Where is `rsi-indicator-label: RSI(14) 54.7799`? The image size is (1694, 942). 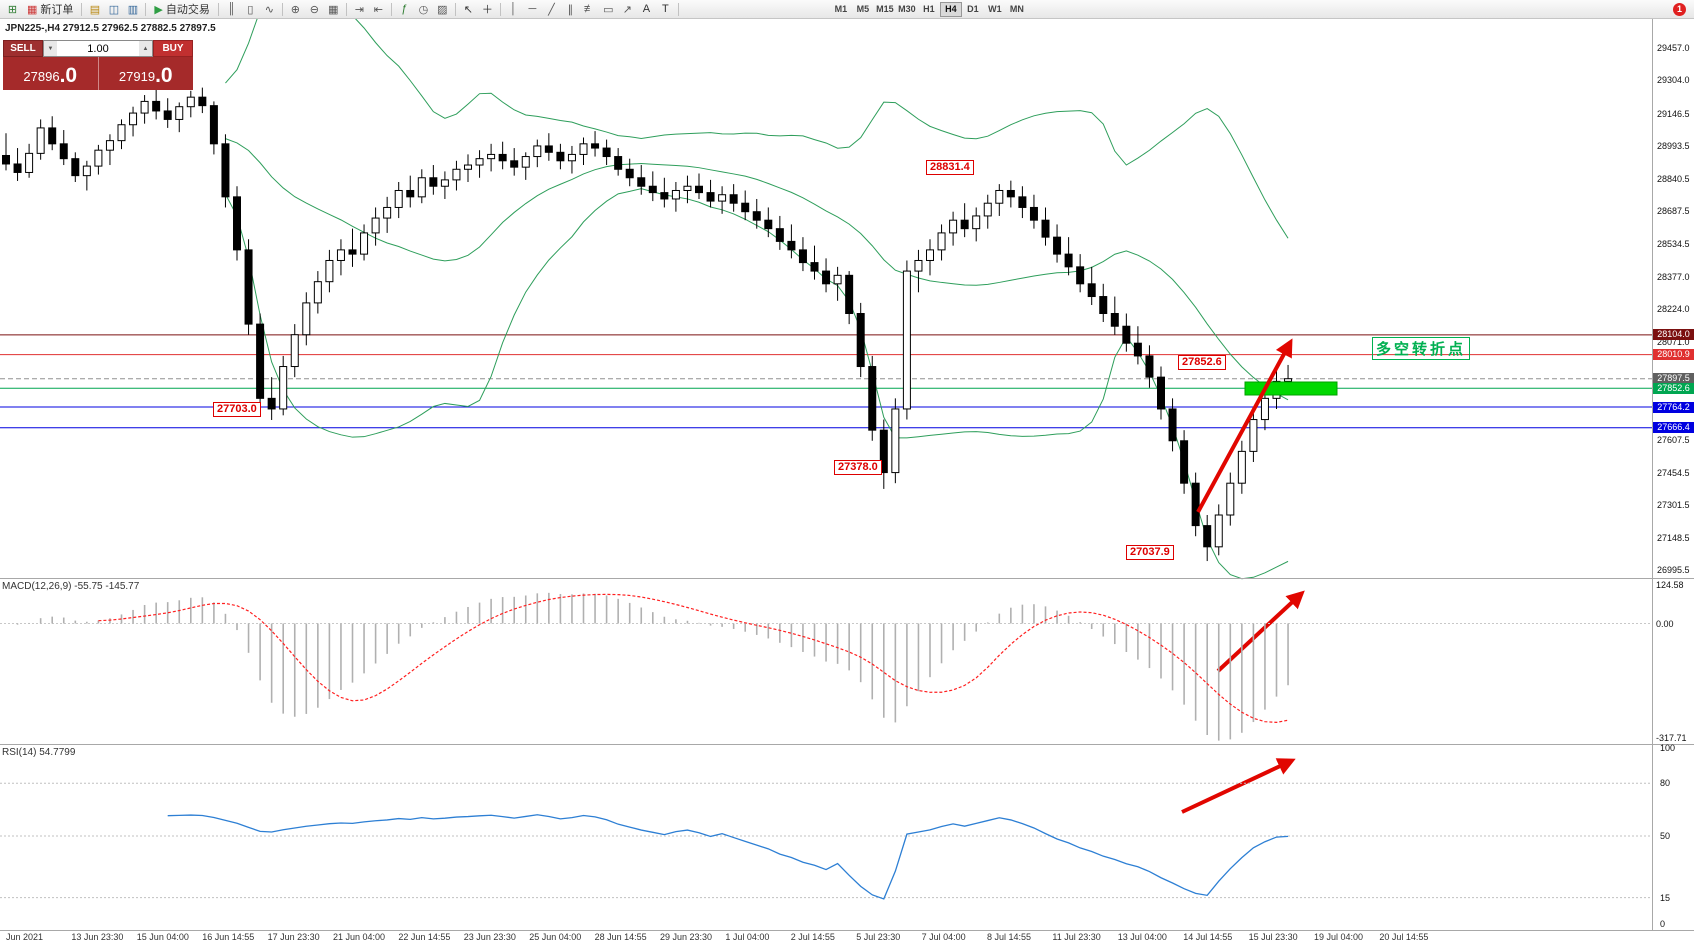
rsi-indicator-label: RSI(14) 54.7799 is located at coordinates (39, 752).